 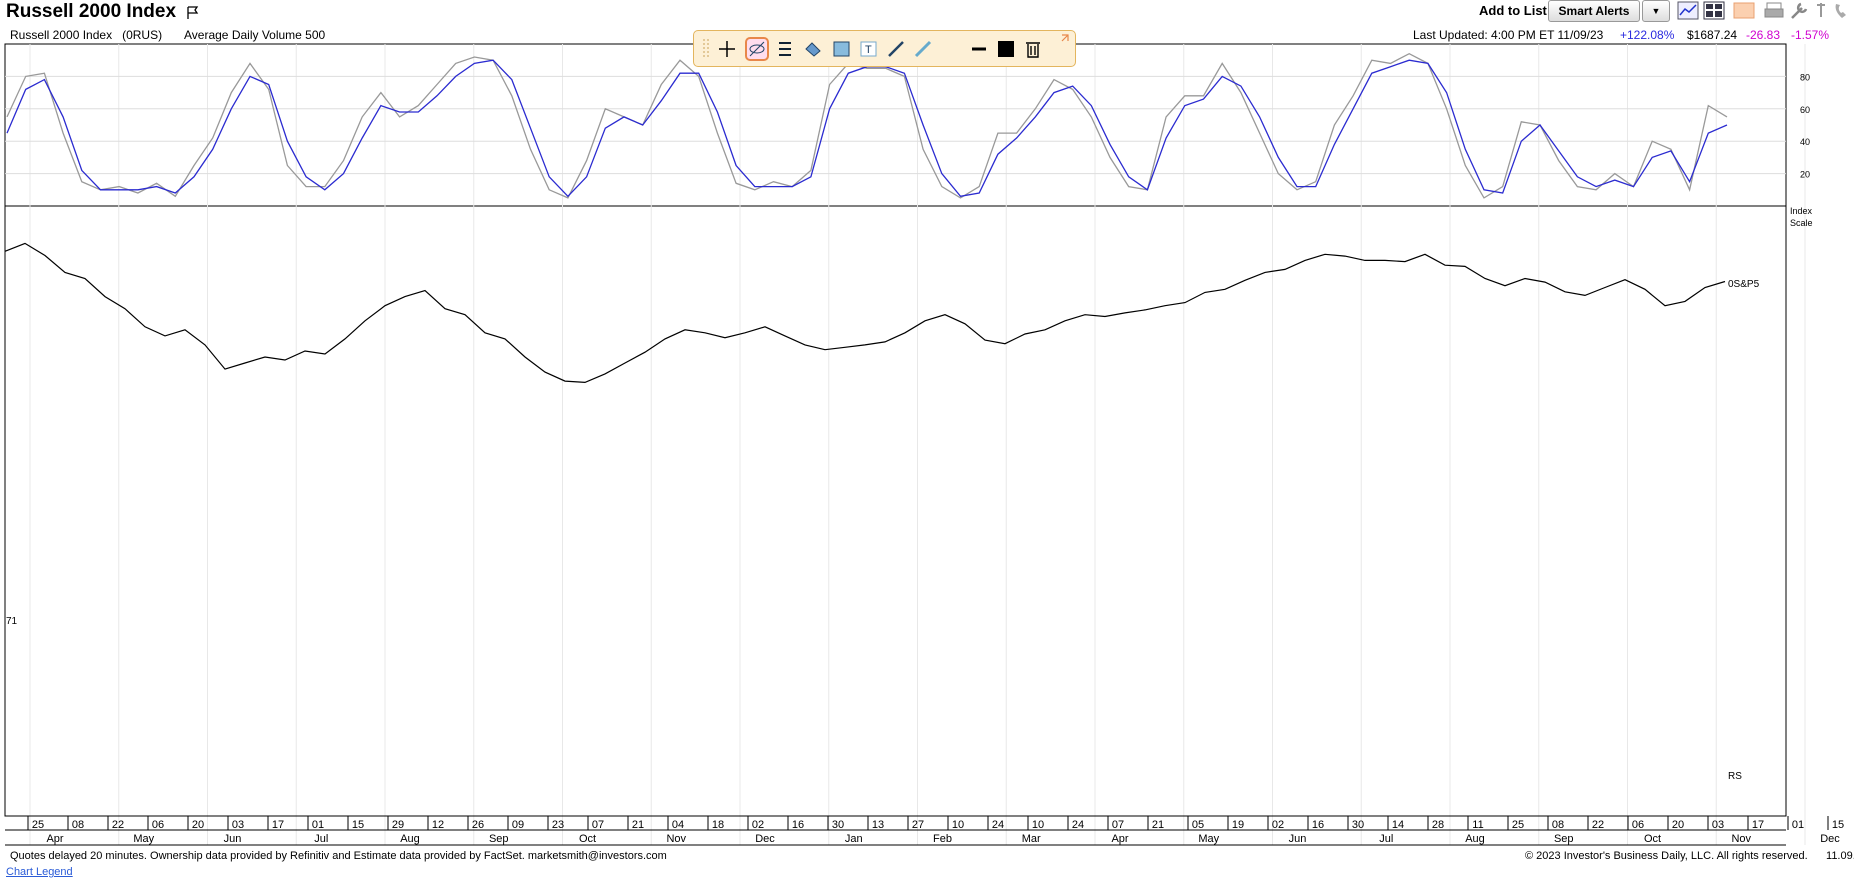 I want to click on print-icon, so click(x=1774, y=11).